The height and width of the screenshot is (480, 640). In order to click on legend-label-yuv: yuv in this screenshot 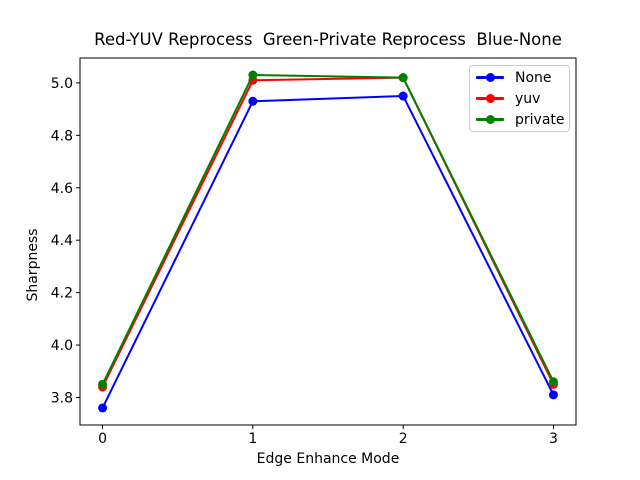, I will do `click(528, 98)`.